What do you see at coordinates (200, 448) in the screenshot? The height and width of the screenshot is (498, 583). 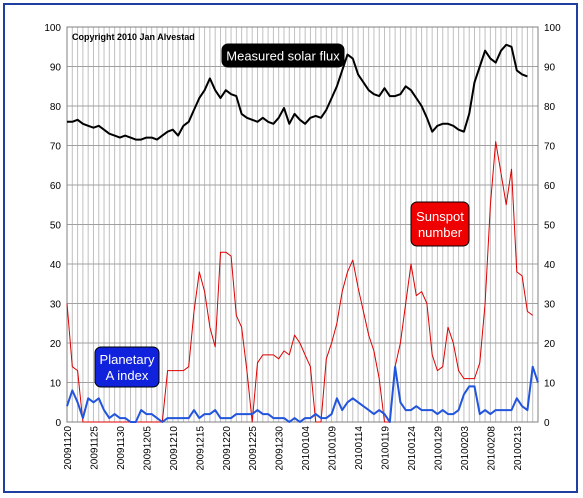 I see `x-tick-label: 20091215` at bounding box center [200, 448].